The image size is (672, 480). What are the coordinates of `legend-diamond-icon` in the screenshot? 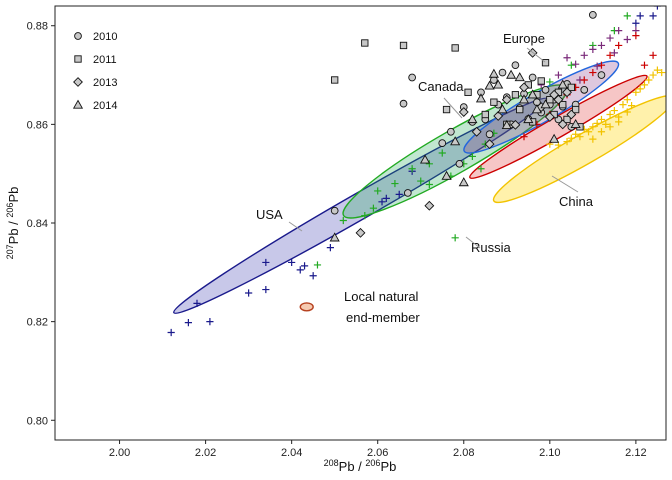 It's located at (78, 82).